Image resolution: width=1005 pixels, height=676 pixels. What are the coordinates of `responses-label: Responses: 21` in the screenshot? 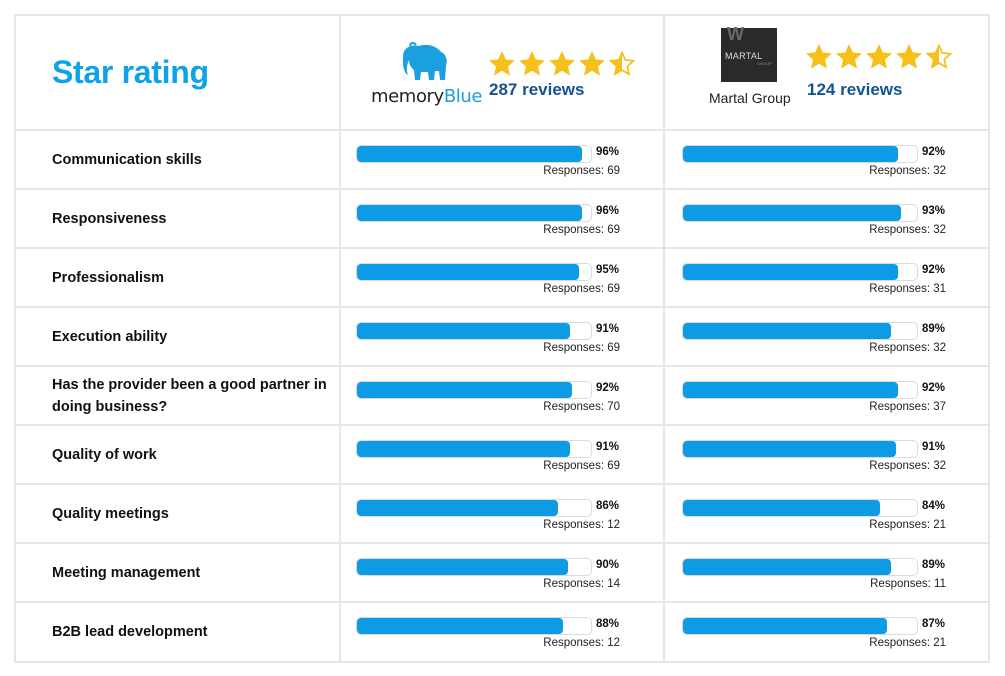 It's located at (907, 525).